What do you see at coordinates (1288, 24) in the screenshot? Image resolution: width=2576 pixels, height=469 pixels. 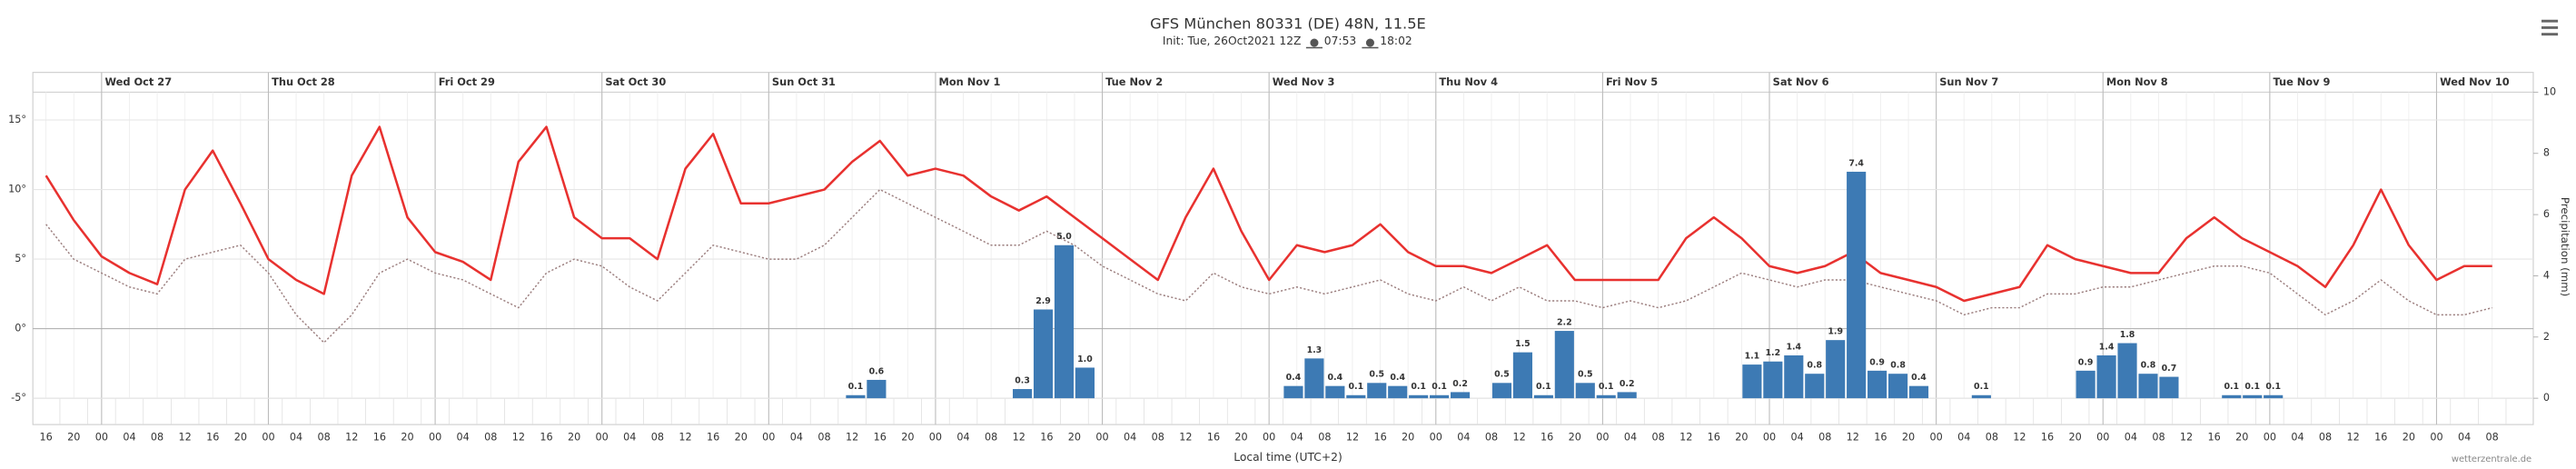 I see `chart-title: GFS München 80331 (DE) 48N, 11.5E` at bounding box center [1288, 24].